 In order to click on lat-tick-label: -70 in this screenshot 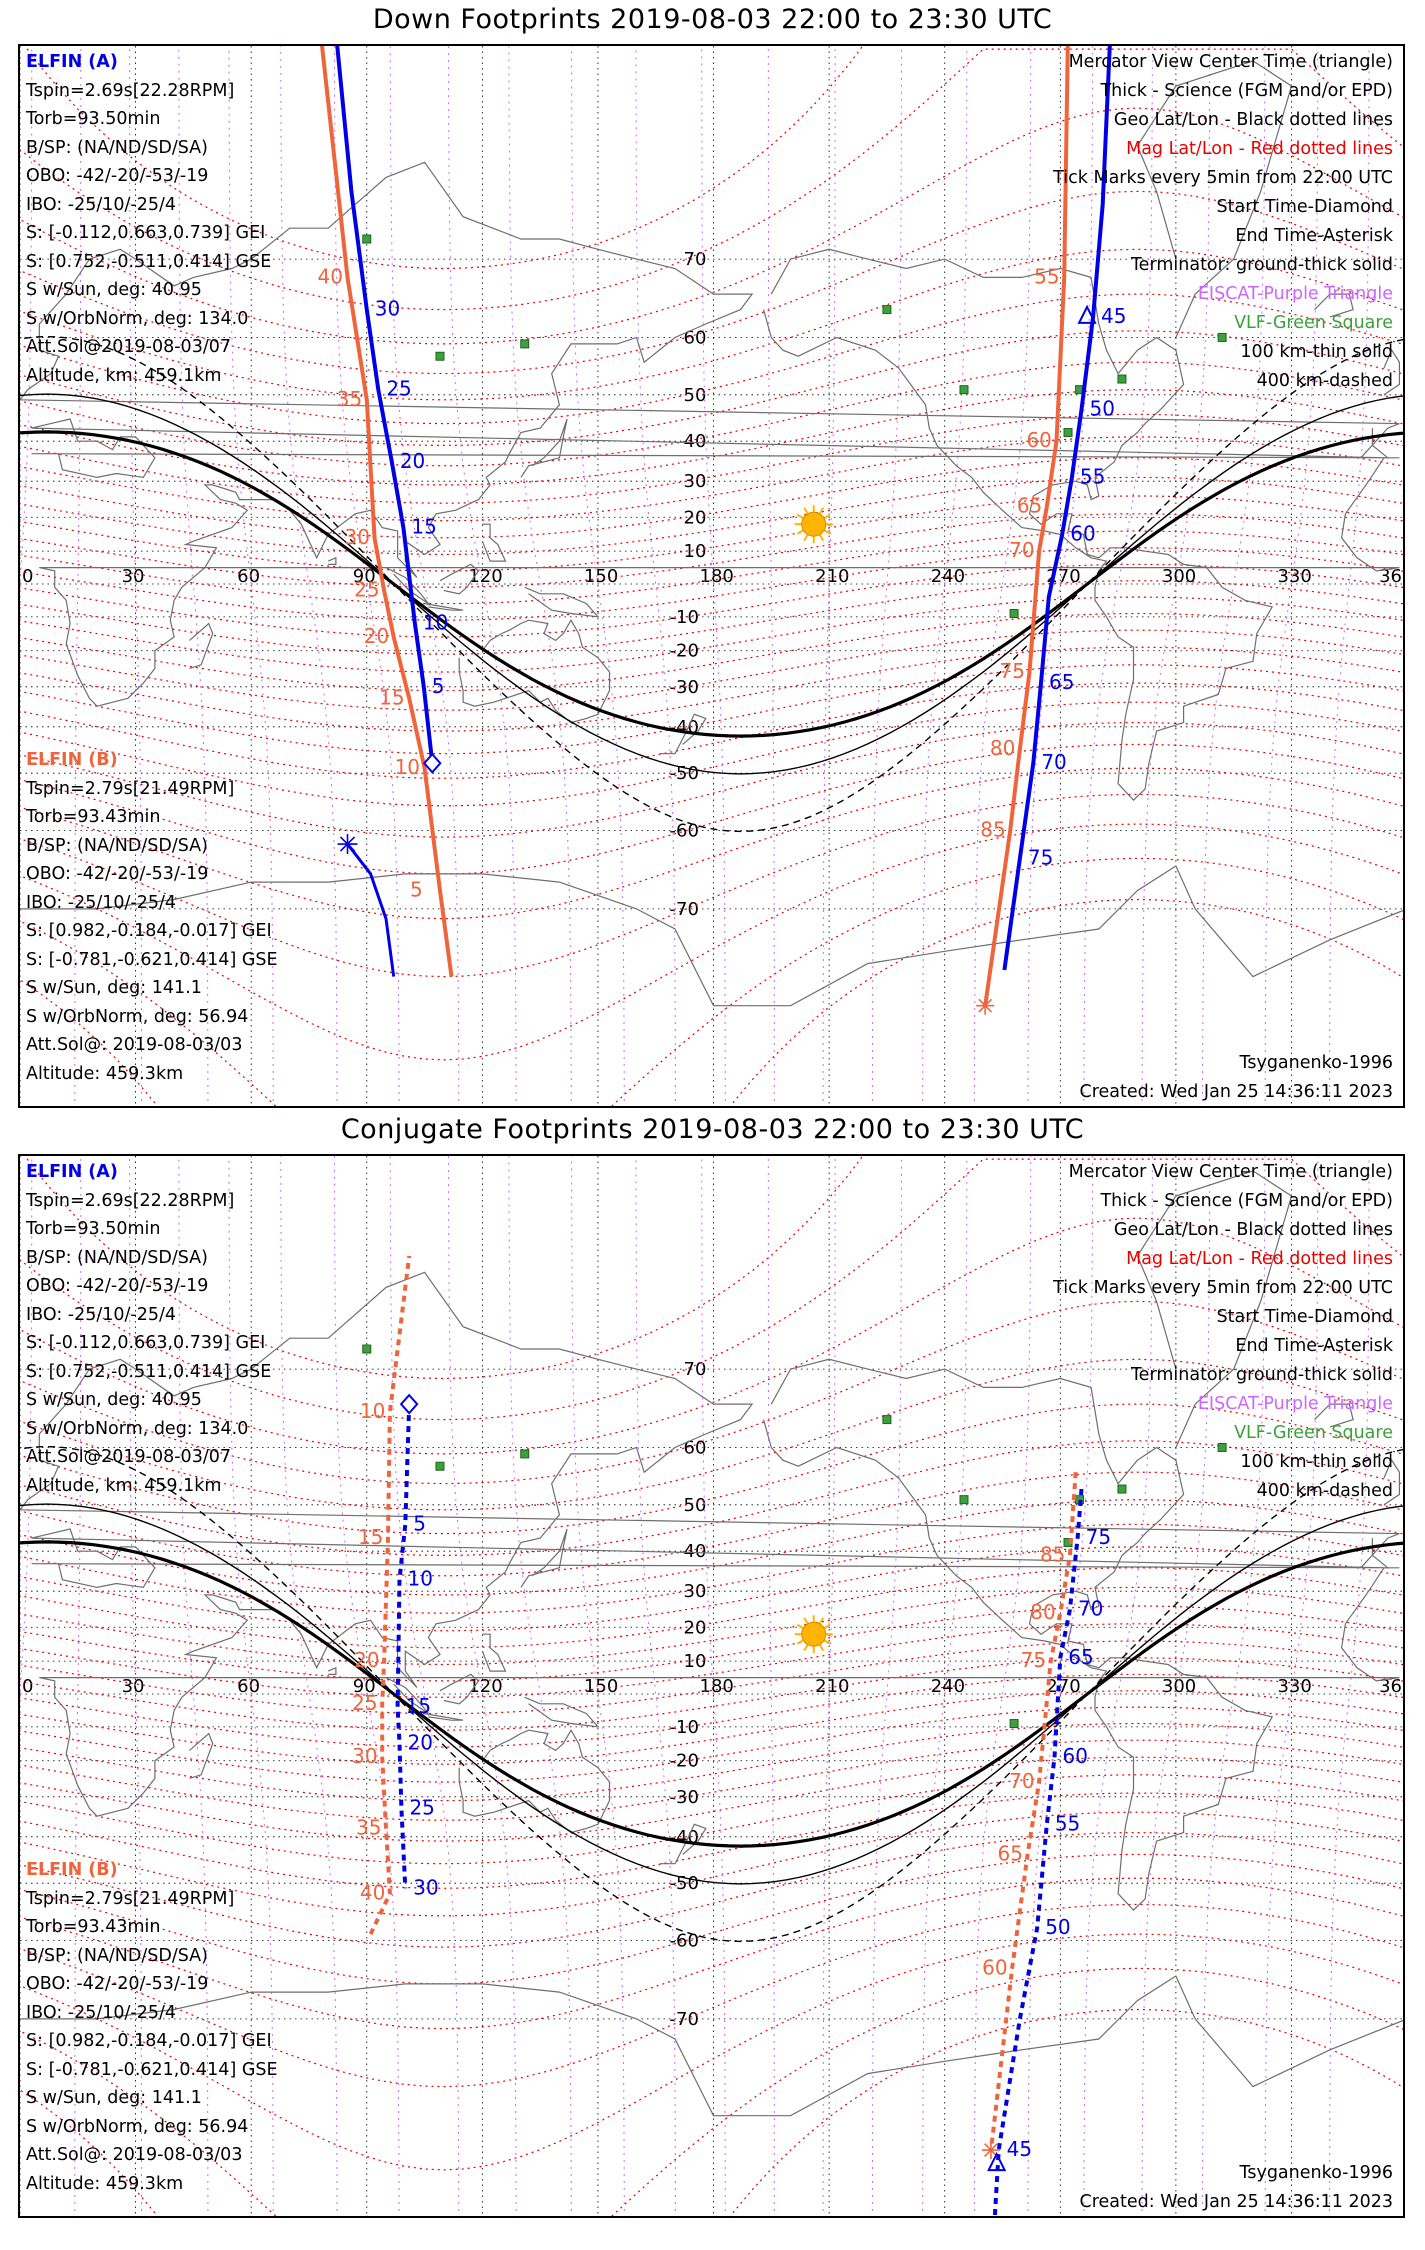, I will do `click(684, 2019)`.